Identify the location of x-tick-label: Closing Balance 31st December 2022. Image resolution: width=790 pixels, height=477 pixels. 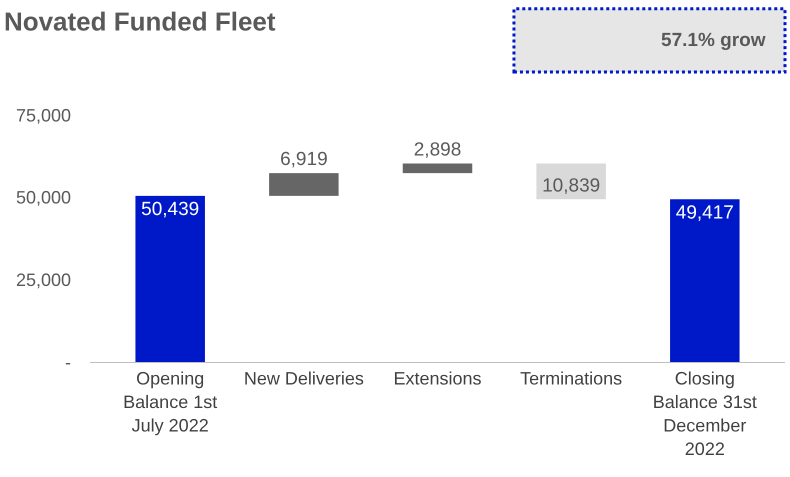
(704, 413).